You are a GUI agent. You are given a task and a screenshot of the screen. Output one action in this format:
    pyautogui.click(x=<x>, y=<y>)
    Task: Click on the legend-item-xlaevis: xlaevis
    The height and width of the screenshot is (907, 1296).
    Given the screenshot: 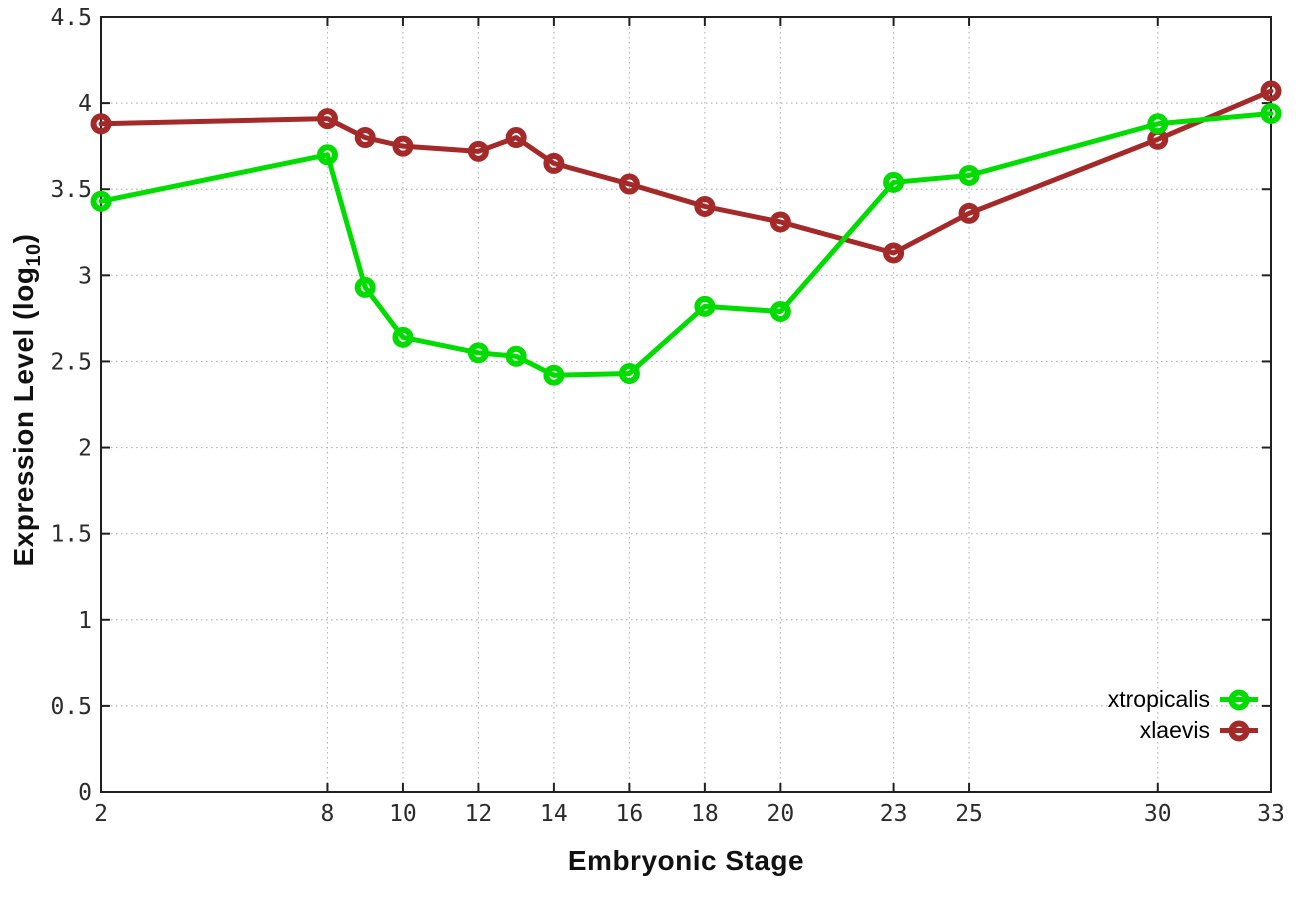 What is the action you would take?
    pyautogui.click(x=1183, y=730)
    